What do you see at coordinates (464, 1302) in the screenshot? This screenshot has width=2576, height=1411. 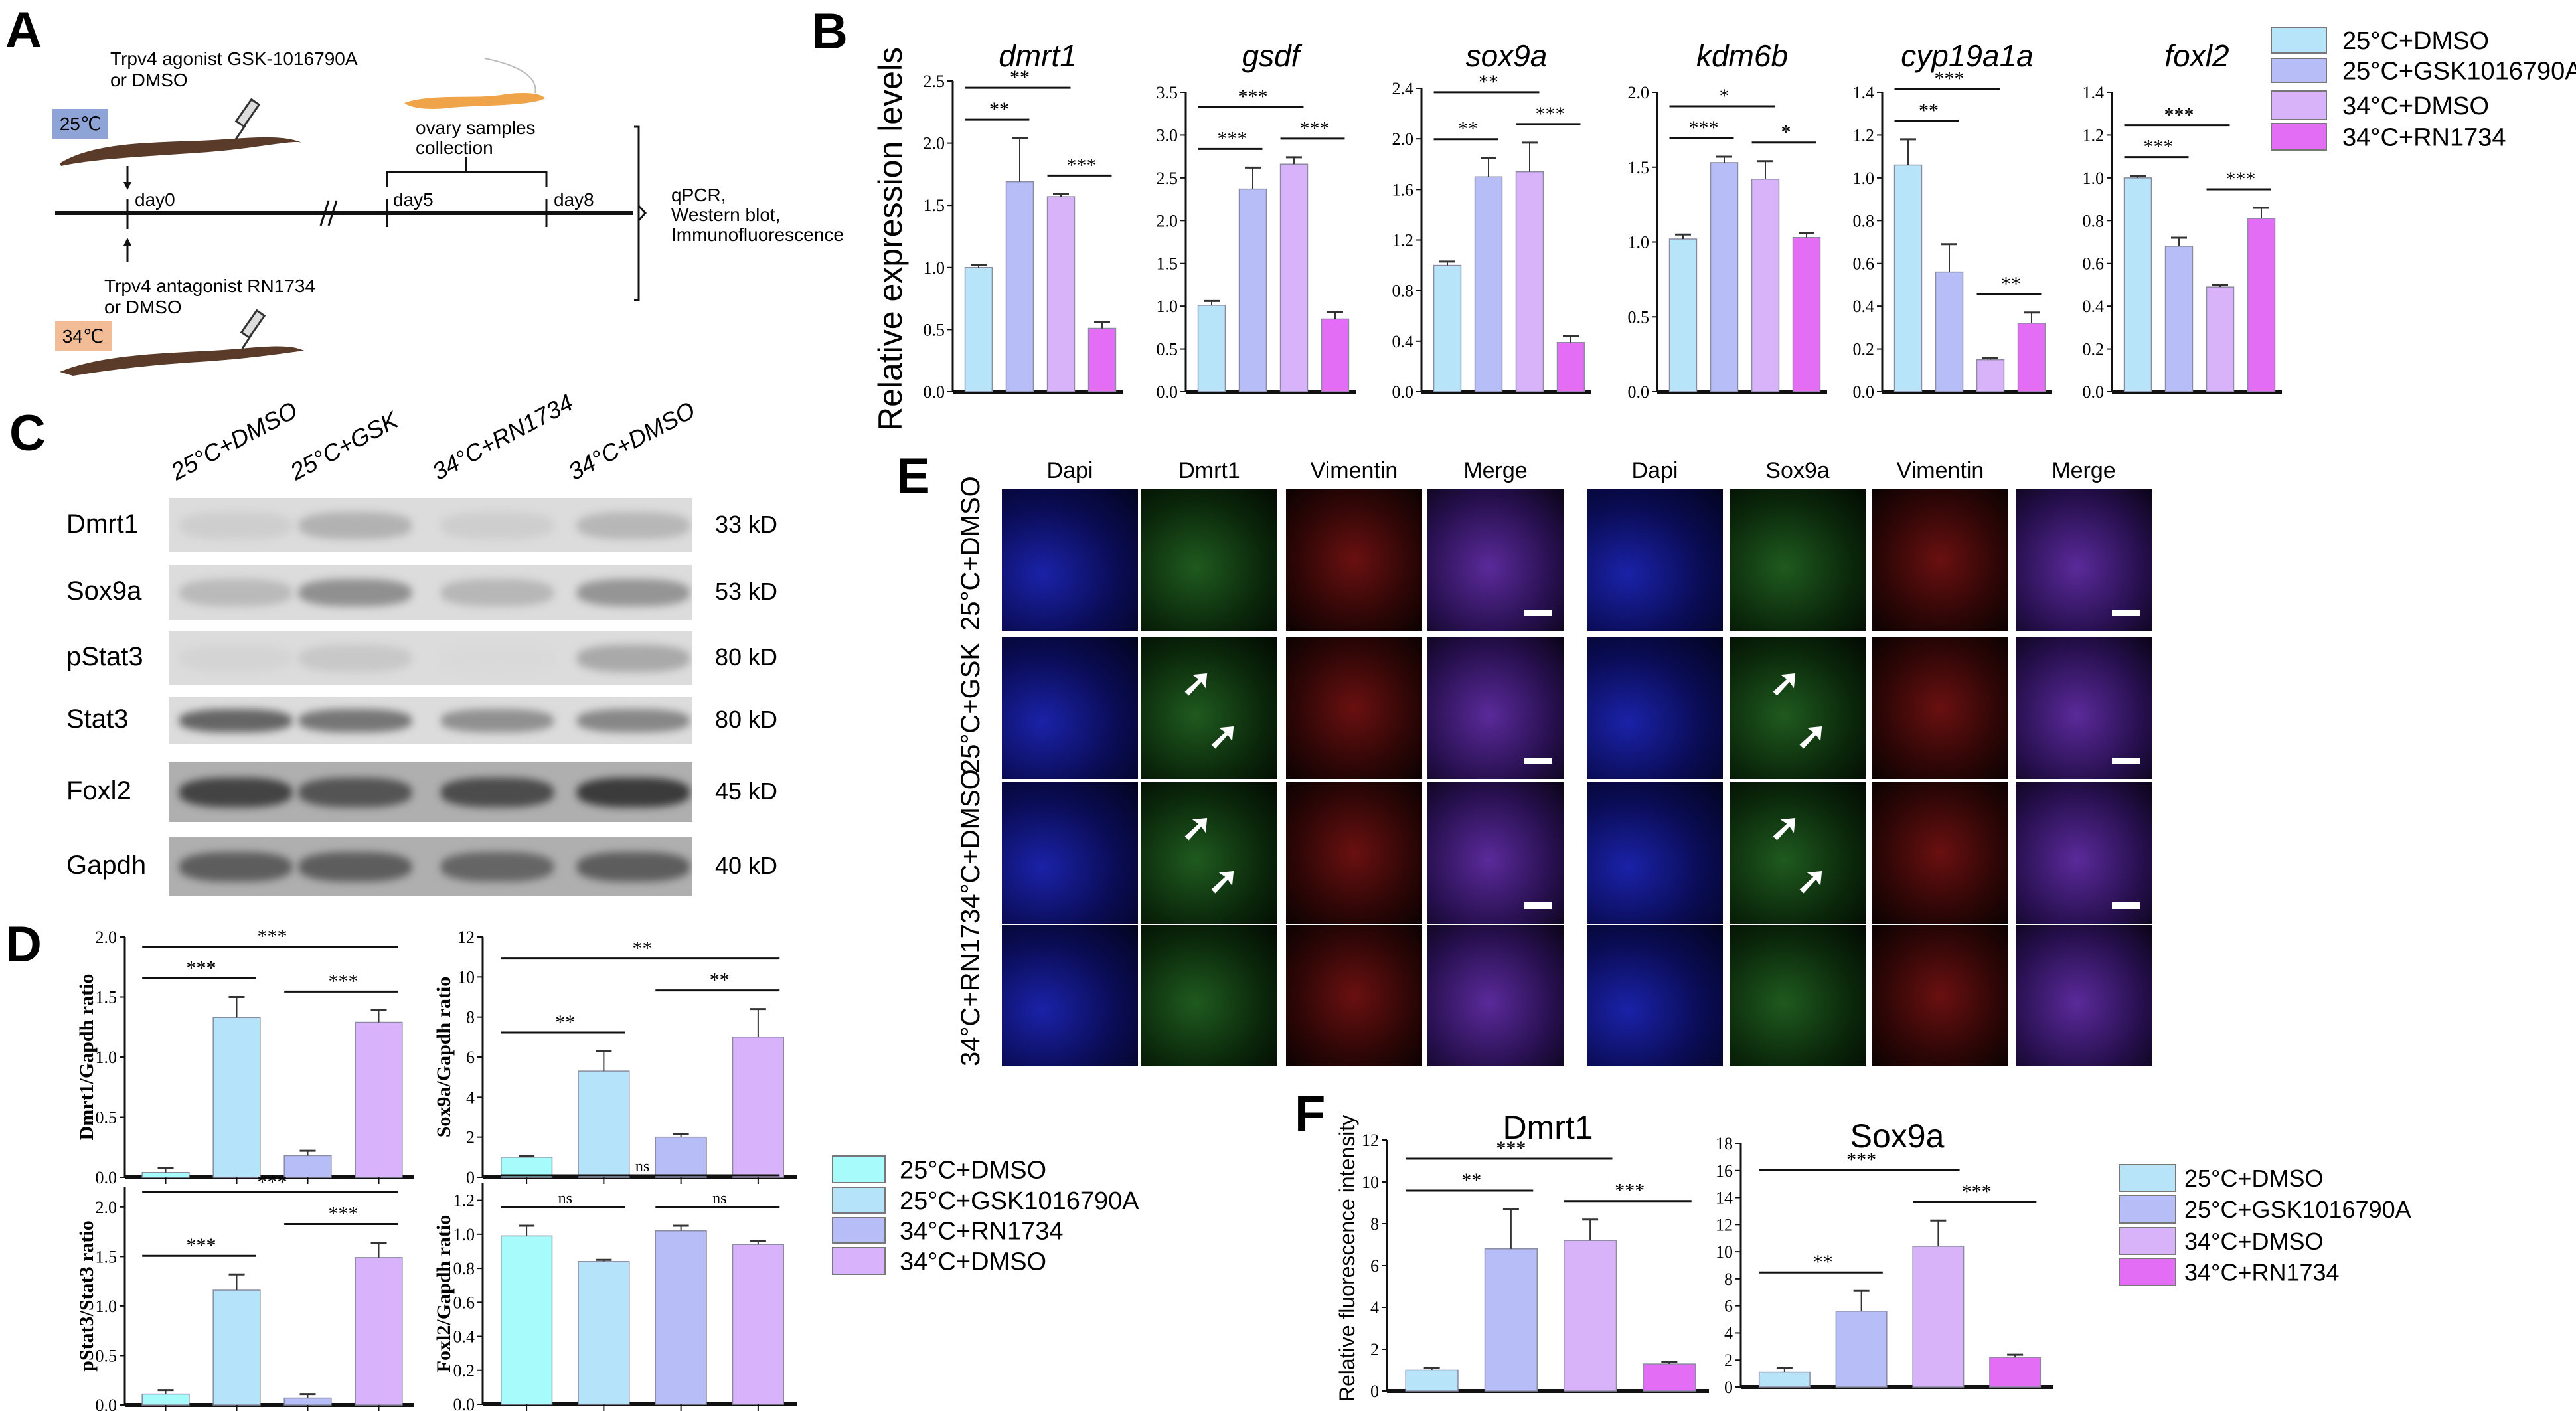 I see `y-tick-label: 0.6` at bounding box center [464, 1302].